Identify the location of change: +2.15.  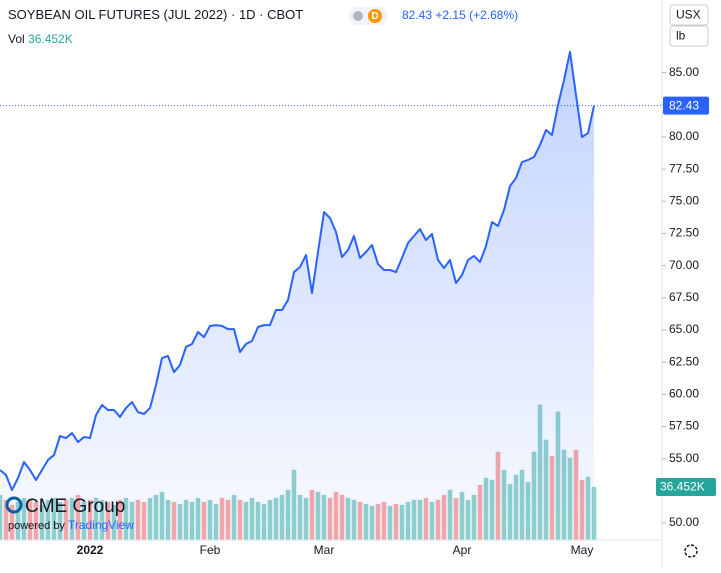
(450, 15).